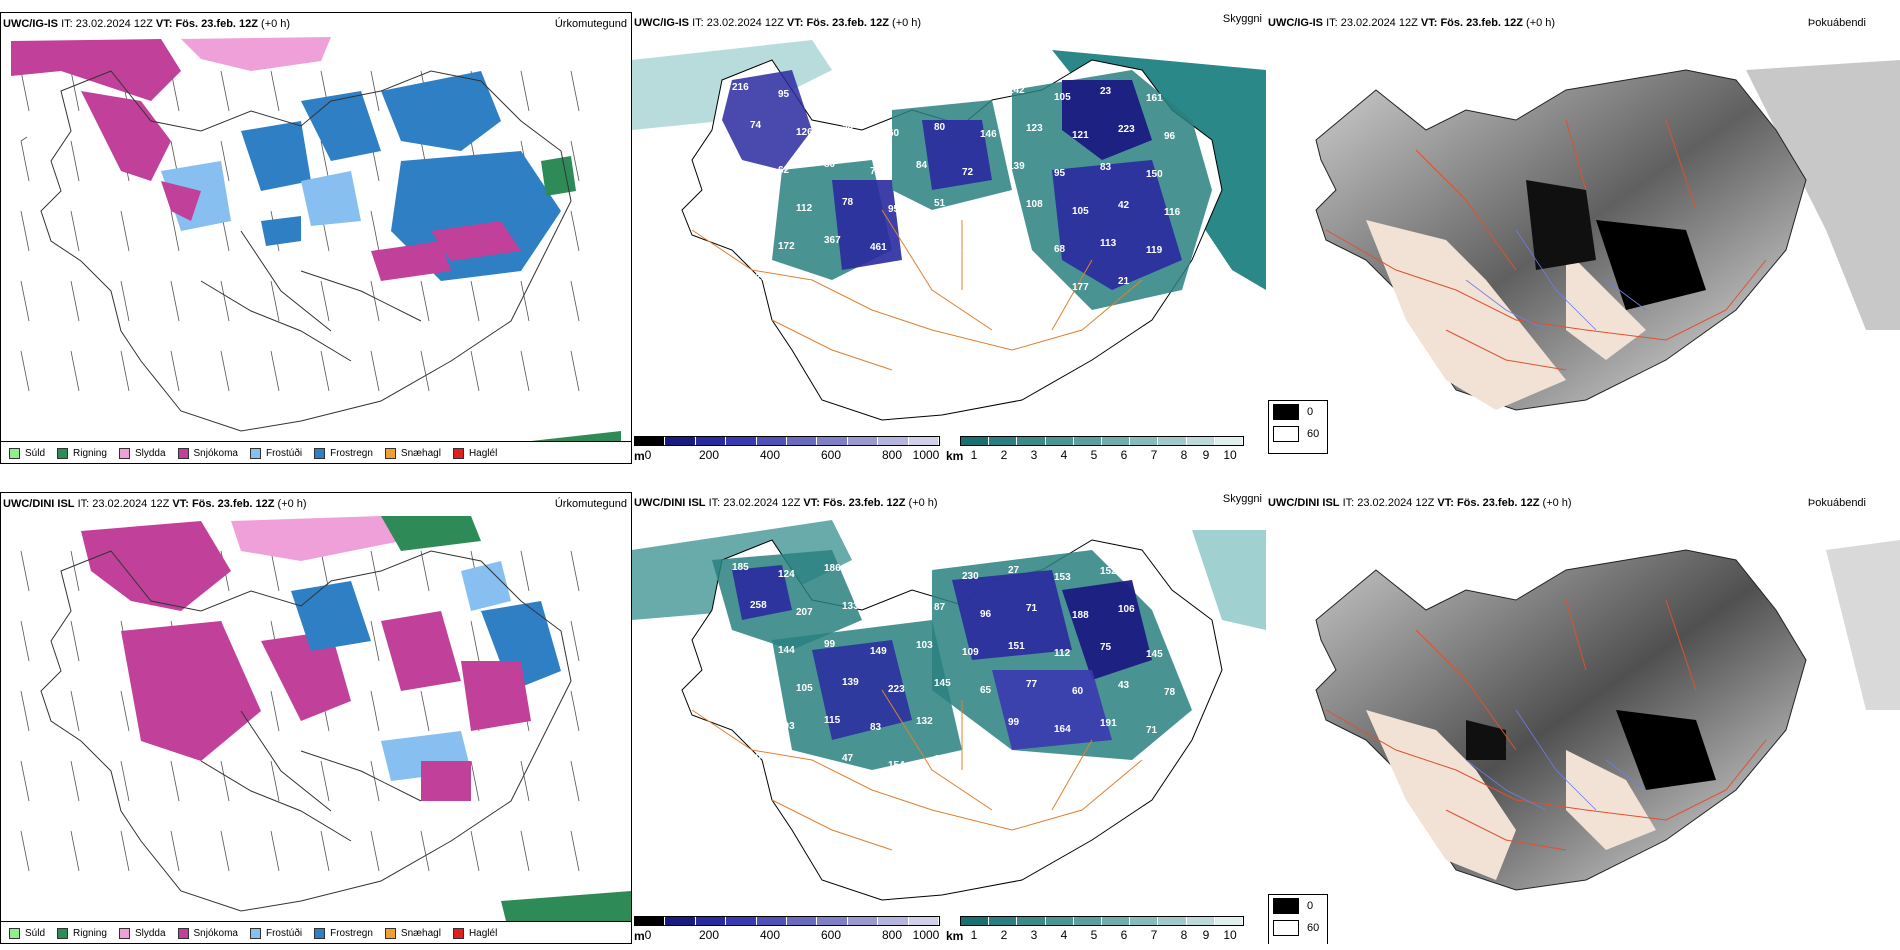  What do you see at coordinates (831, 455) in the screenshot?
I see `tick-label: 600` at bounding box center [831, 455].